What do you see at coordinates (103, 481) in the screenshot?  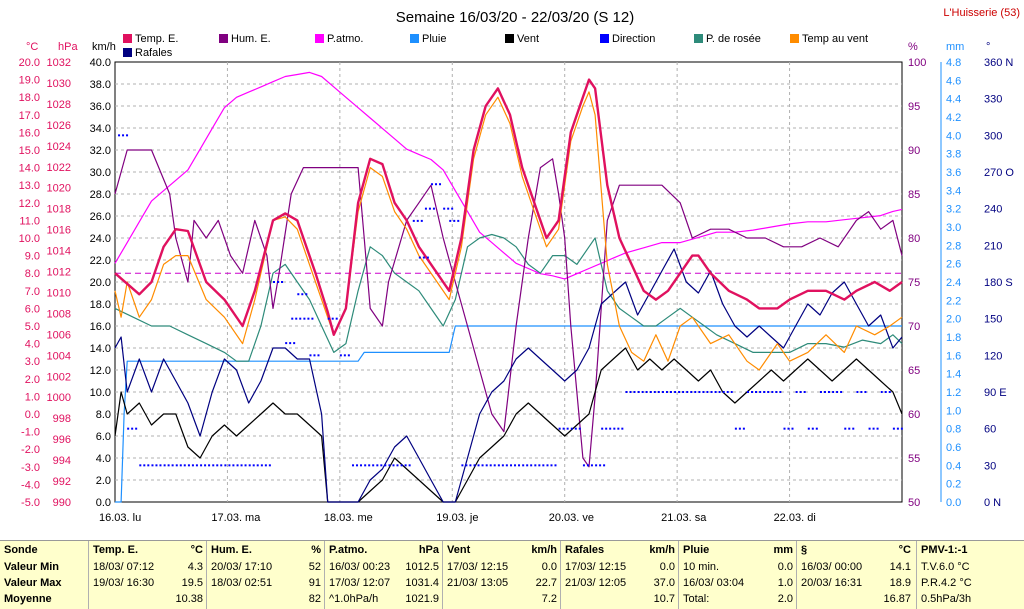 I see `wind-tick-label: 2.0` at bounding box center [103, 481].